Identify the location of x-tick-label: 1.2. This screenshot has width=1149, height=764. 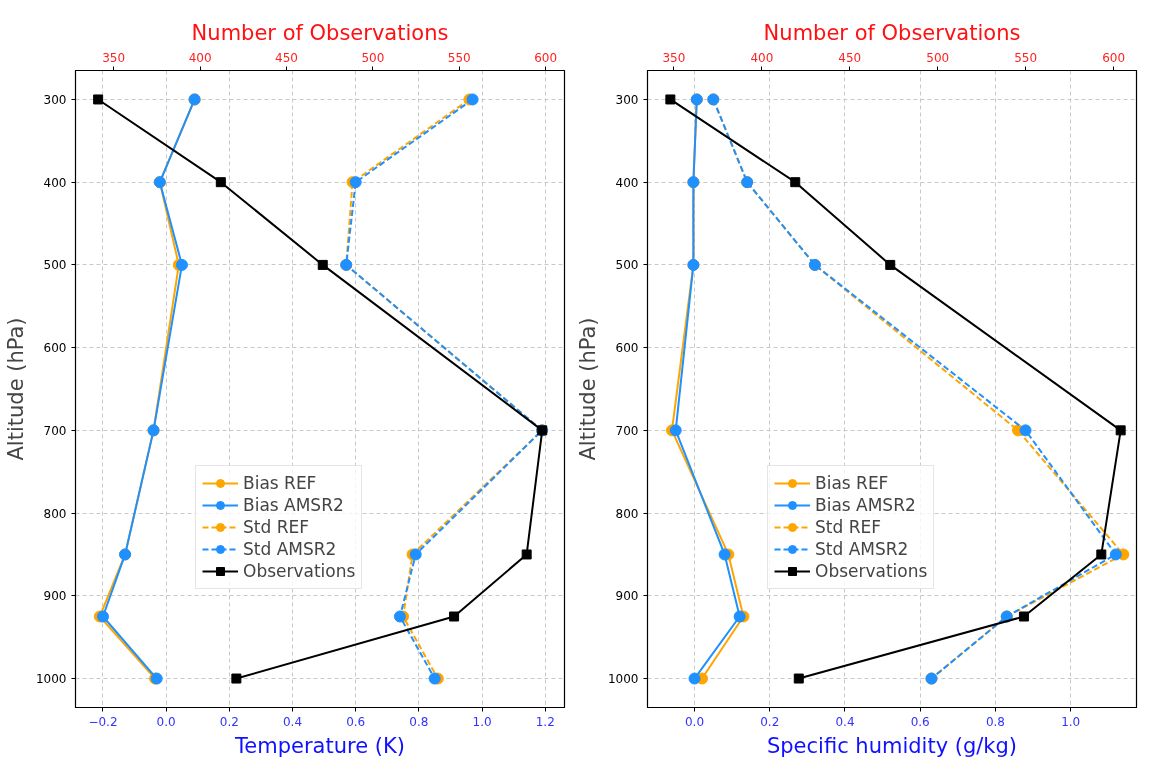
(545, 721).